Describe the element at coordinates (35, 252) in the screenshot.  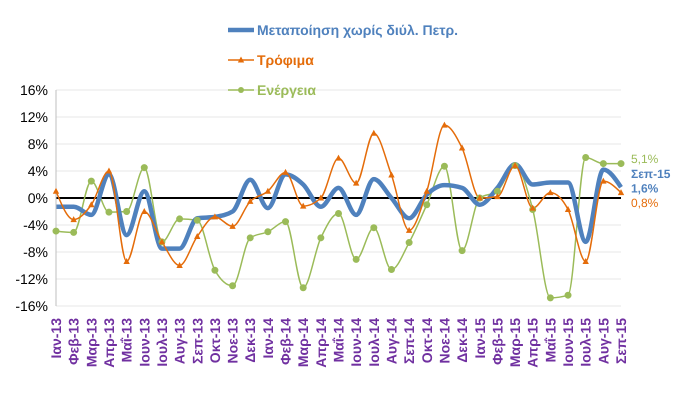
I see `y-tick-label: -8%` at that location.